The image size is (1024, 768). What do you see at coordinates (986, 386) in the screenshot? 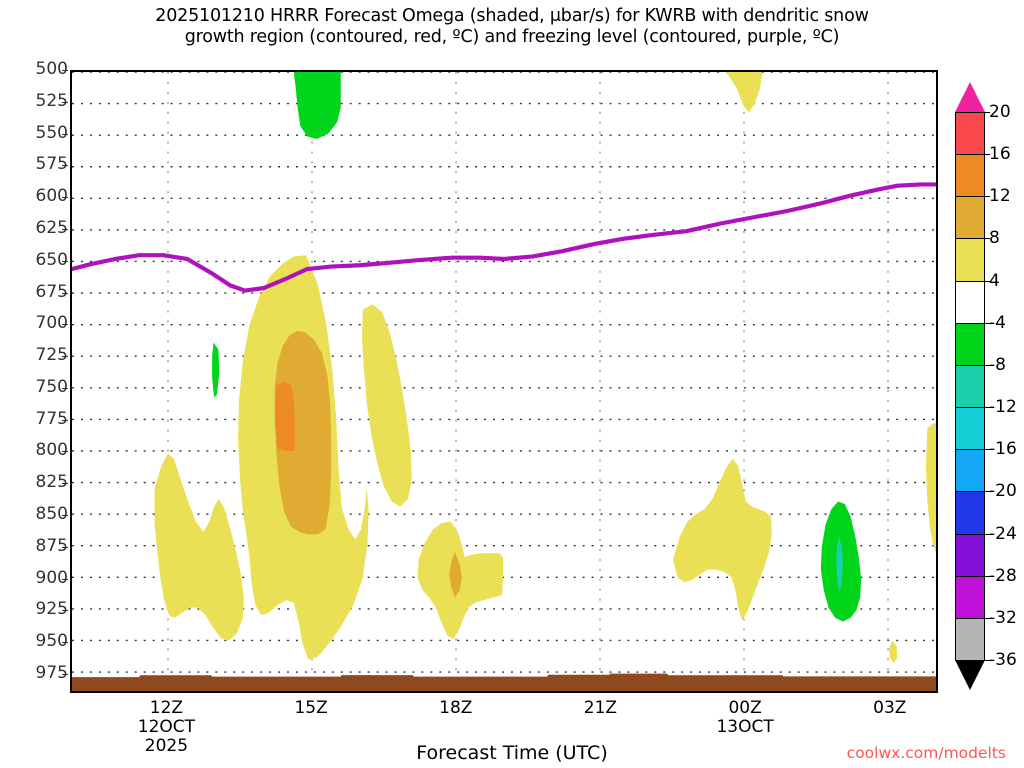
I see `colorbar: 20 16 12 8 4 -4 -8 -12 -16 -20 -24 -28 -32 -36` at bounding box center [986, 386].